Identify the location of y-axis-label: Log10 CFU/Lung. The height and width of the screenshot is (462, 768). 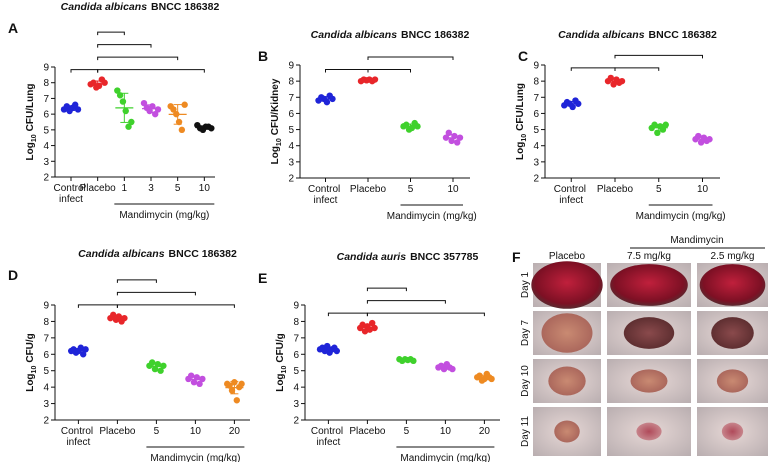
(521, 121).